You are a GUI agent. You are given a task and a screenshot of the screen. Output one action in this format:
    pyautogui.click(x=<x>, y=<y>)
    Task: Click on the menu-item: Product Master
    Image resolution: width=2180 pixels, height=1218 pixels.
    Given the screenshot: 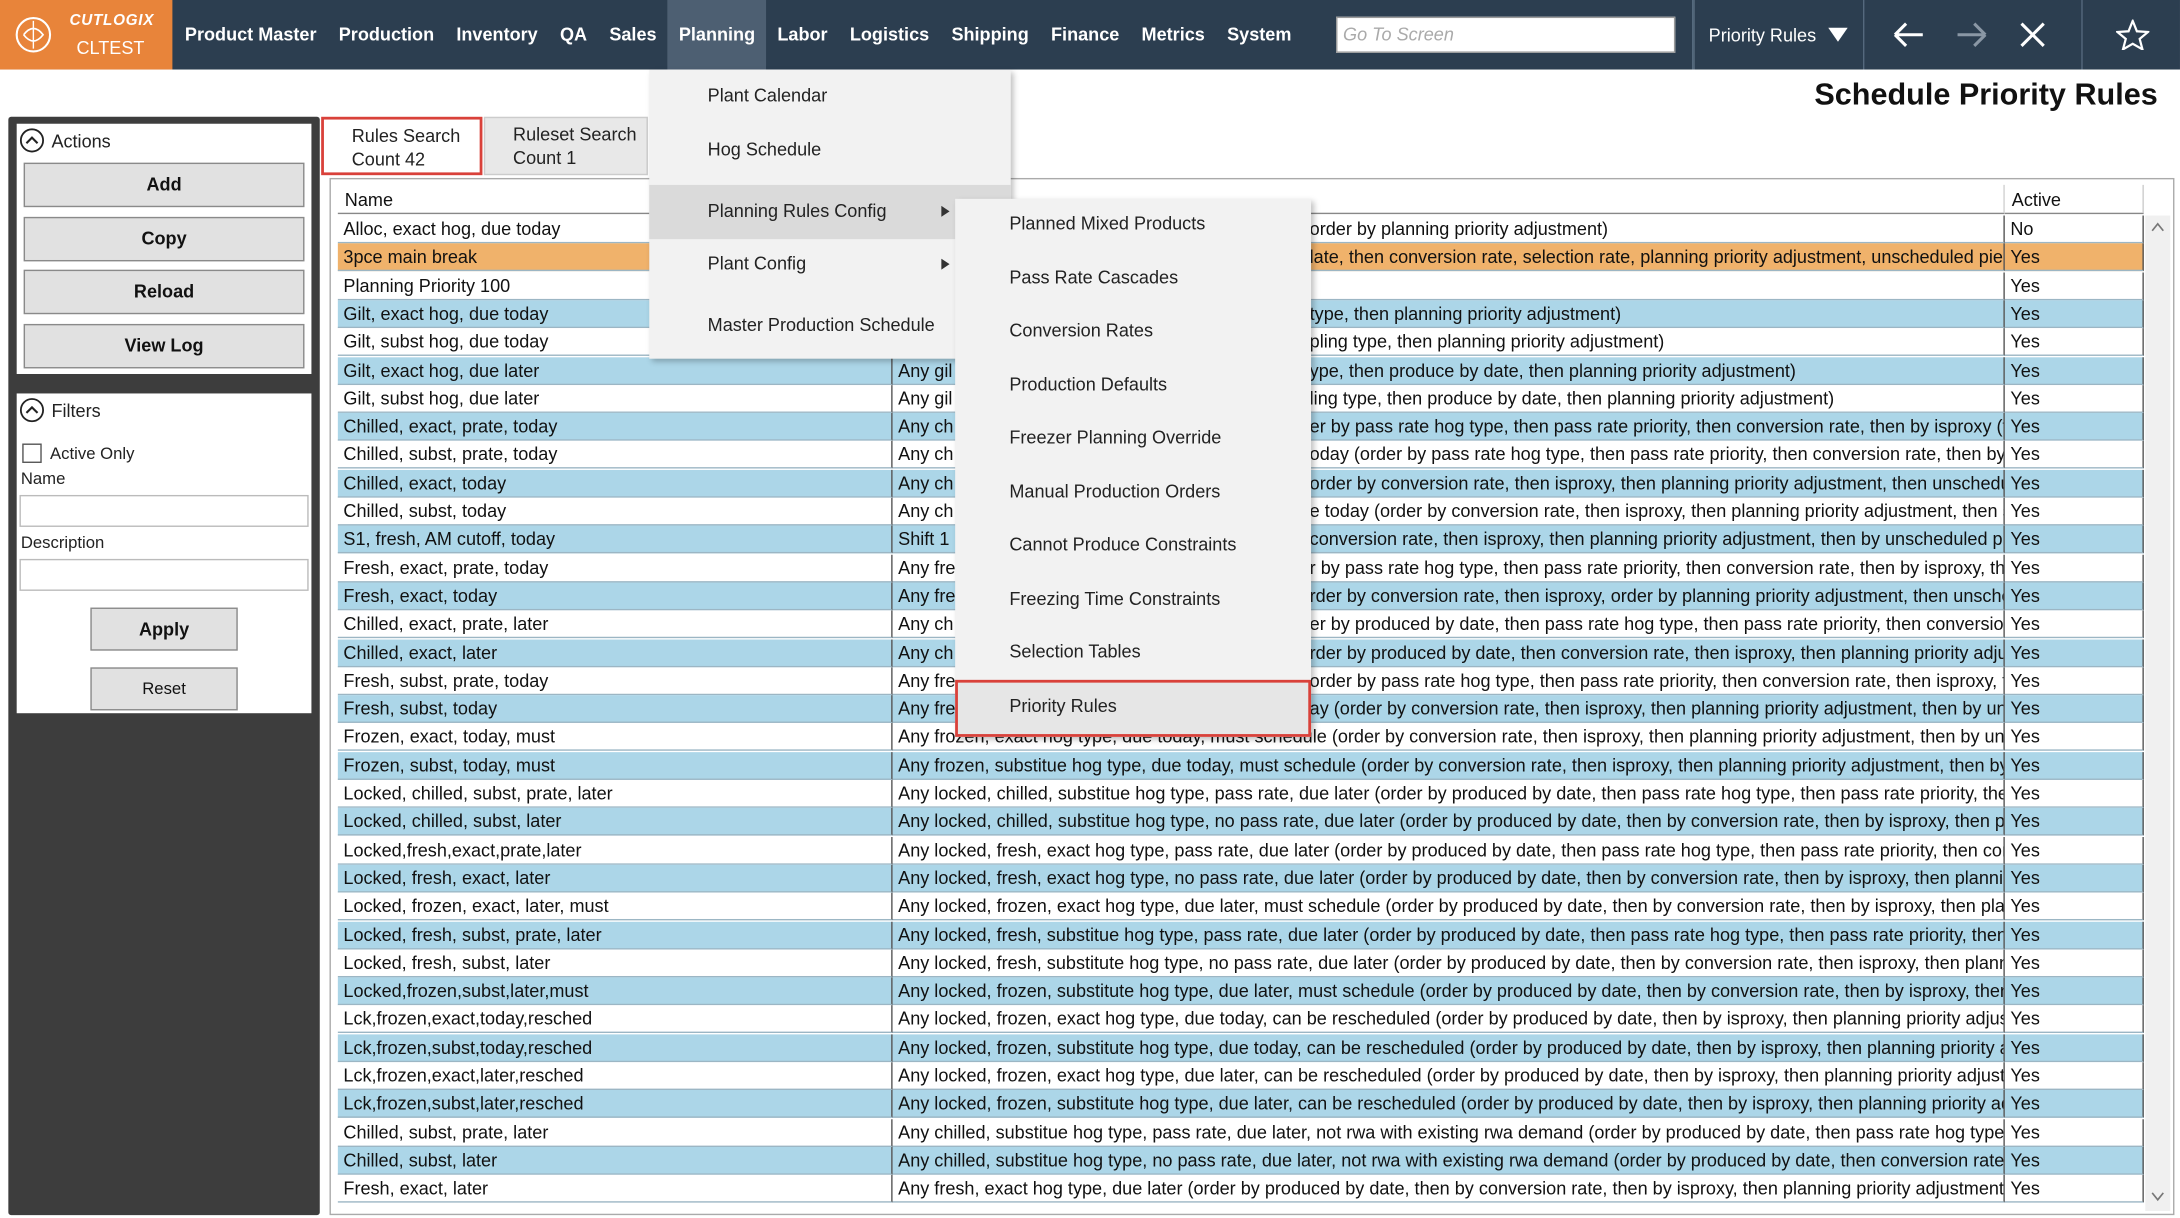 What is the action you would take?
    pyautogui.click(x=250, y=34)
    